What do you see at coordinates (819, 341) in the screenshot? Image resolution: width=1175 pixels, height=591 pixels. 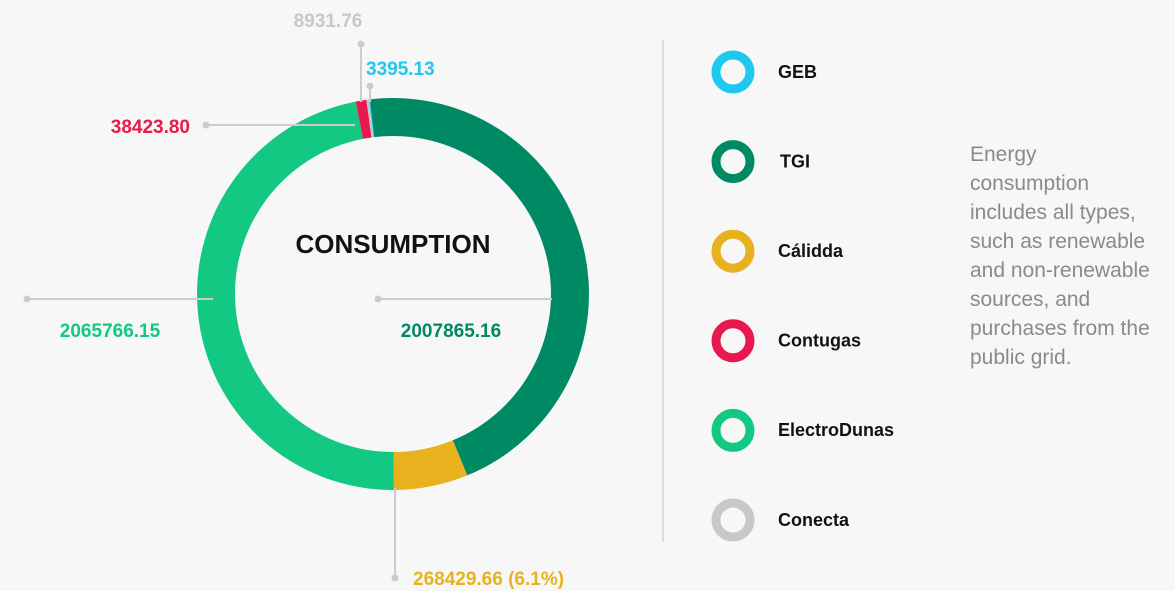 I see `legend-label: Contugas` at bounding box center [819, 341].